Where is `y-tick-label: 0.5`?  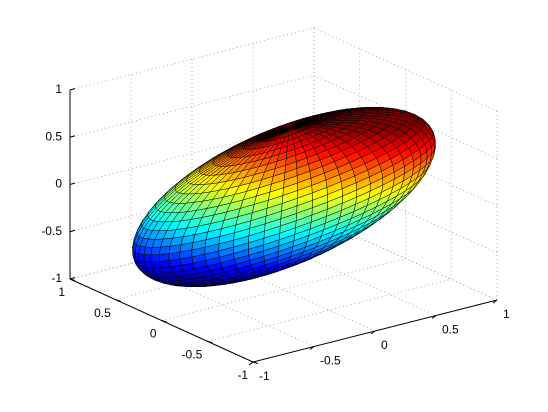 y-tick-label: 0.5 is located at coordinates (102, 313).